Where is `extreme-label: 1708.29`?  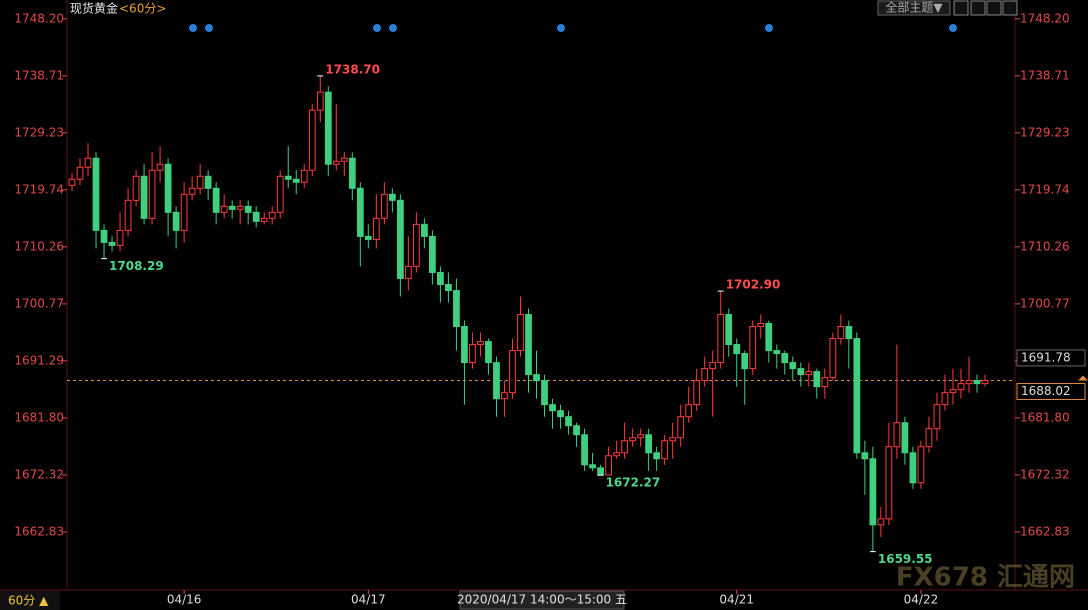 extreme-label: 1708.29 is located at coordinates (136, 266).